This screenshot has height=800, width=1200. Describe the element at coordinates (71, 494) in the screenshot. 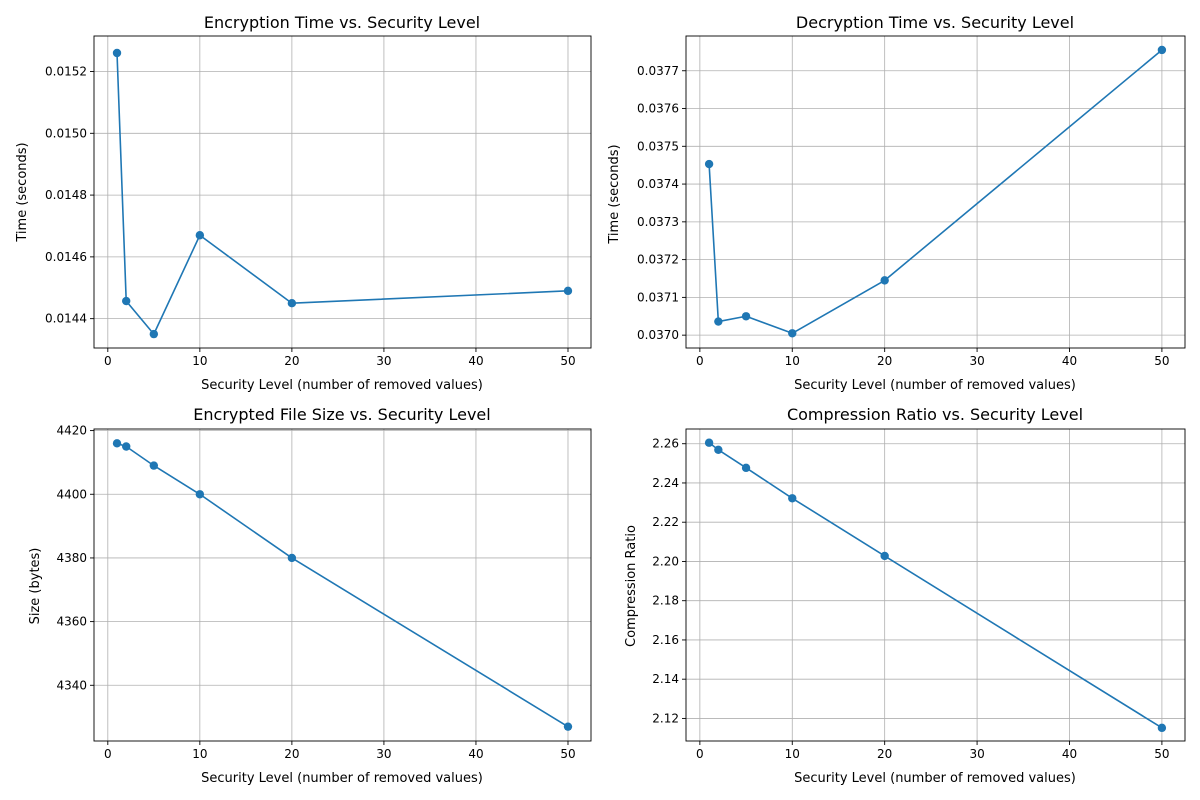

I see `y-tick-label: 4400` at that location.